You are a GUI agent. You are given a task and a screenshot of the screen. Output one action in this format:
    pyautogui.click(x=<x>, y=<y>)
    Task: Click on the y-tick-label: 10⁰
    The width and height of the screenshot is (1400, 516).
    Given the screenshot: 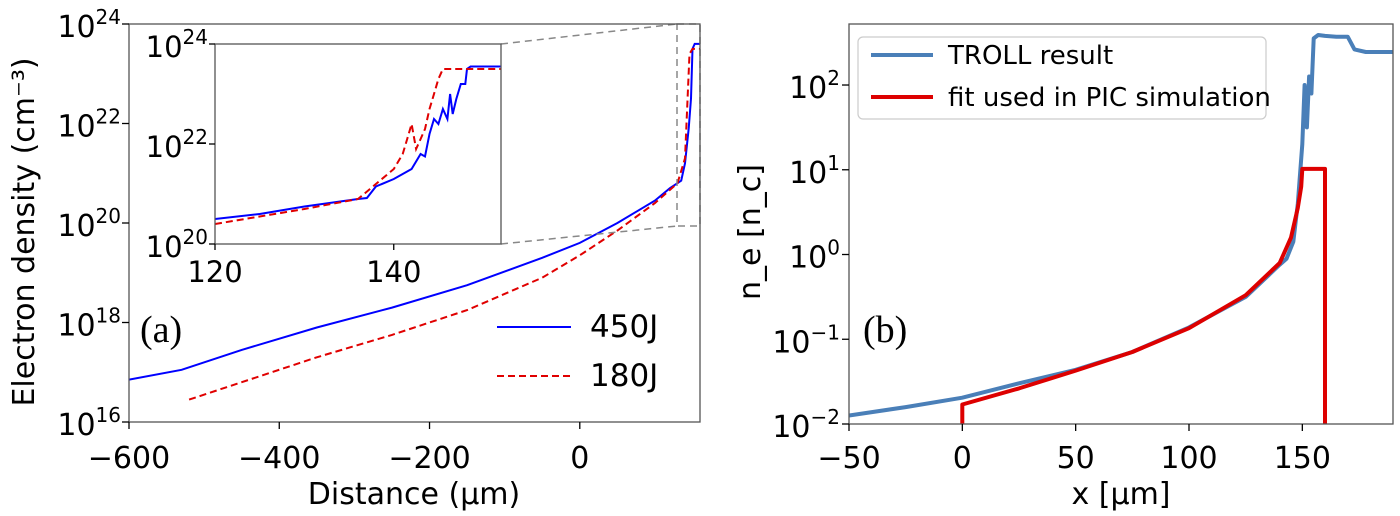 What is the action you would take?
    pyautogui.click(x=814, y=256)
    